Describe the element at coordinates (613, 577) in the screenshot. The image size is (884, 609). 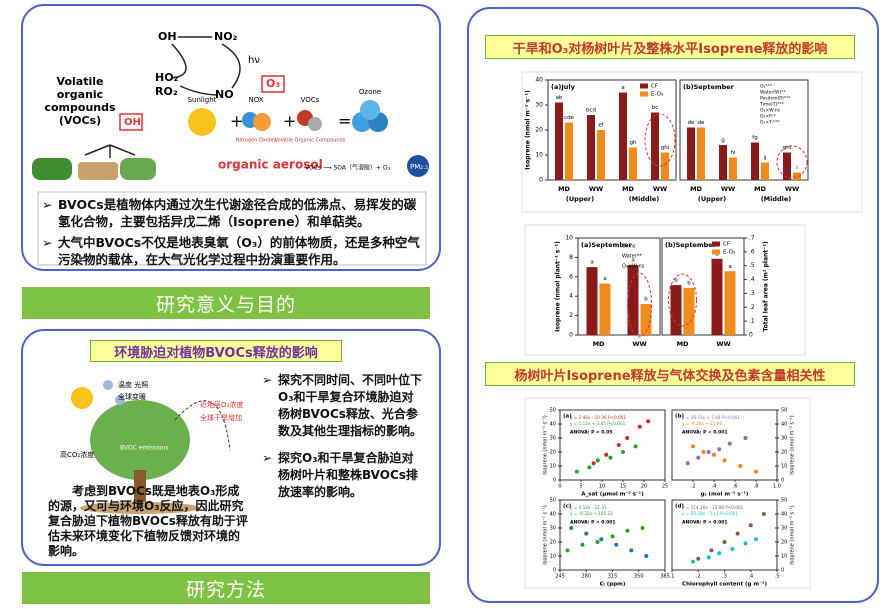
I see `x-tick-label: 315` at that location.